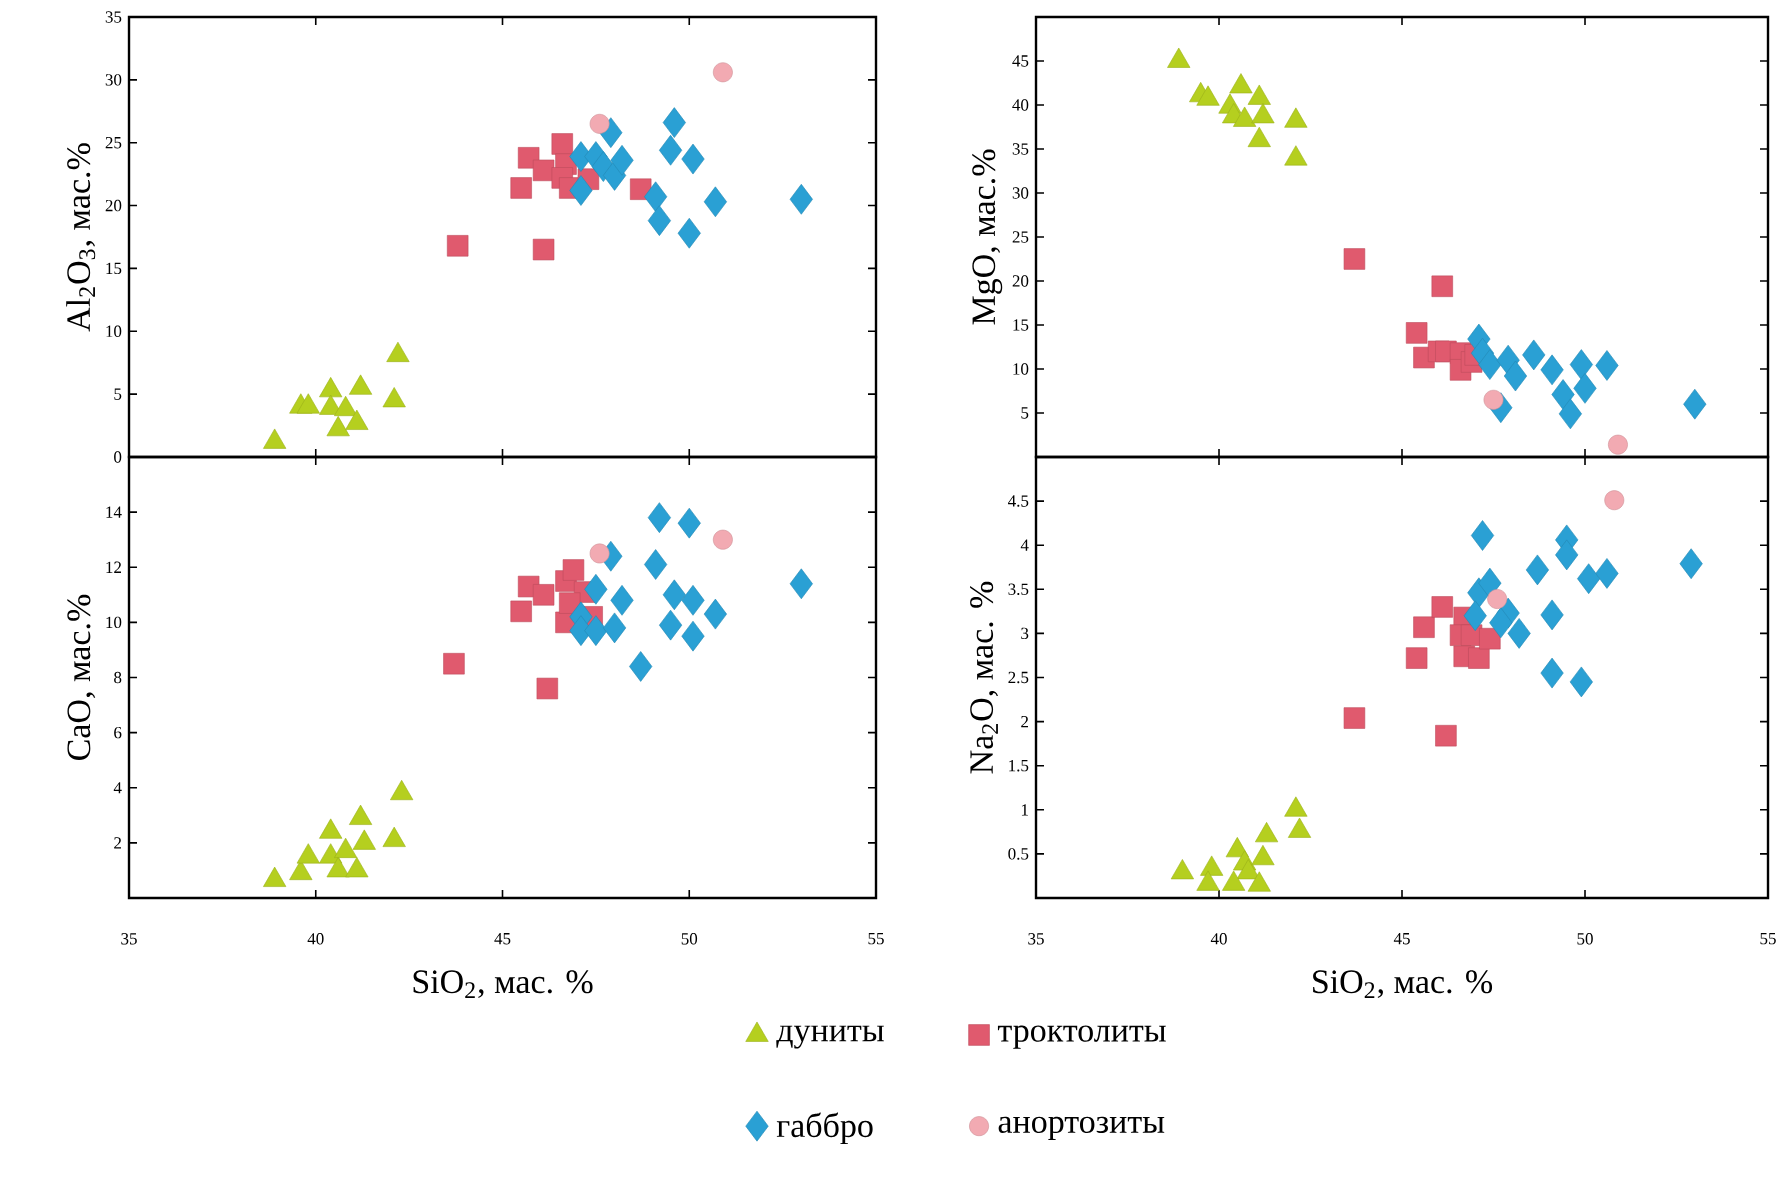  Describe the element at coordinates (114, 512) in the screenshot. I see `y-tick-label: 14` at that location.